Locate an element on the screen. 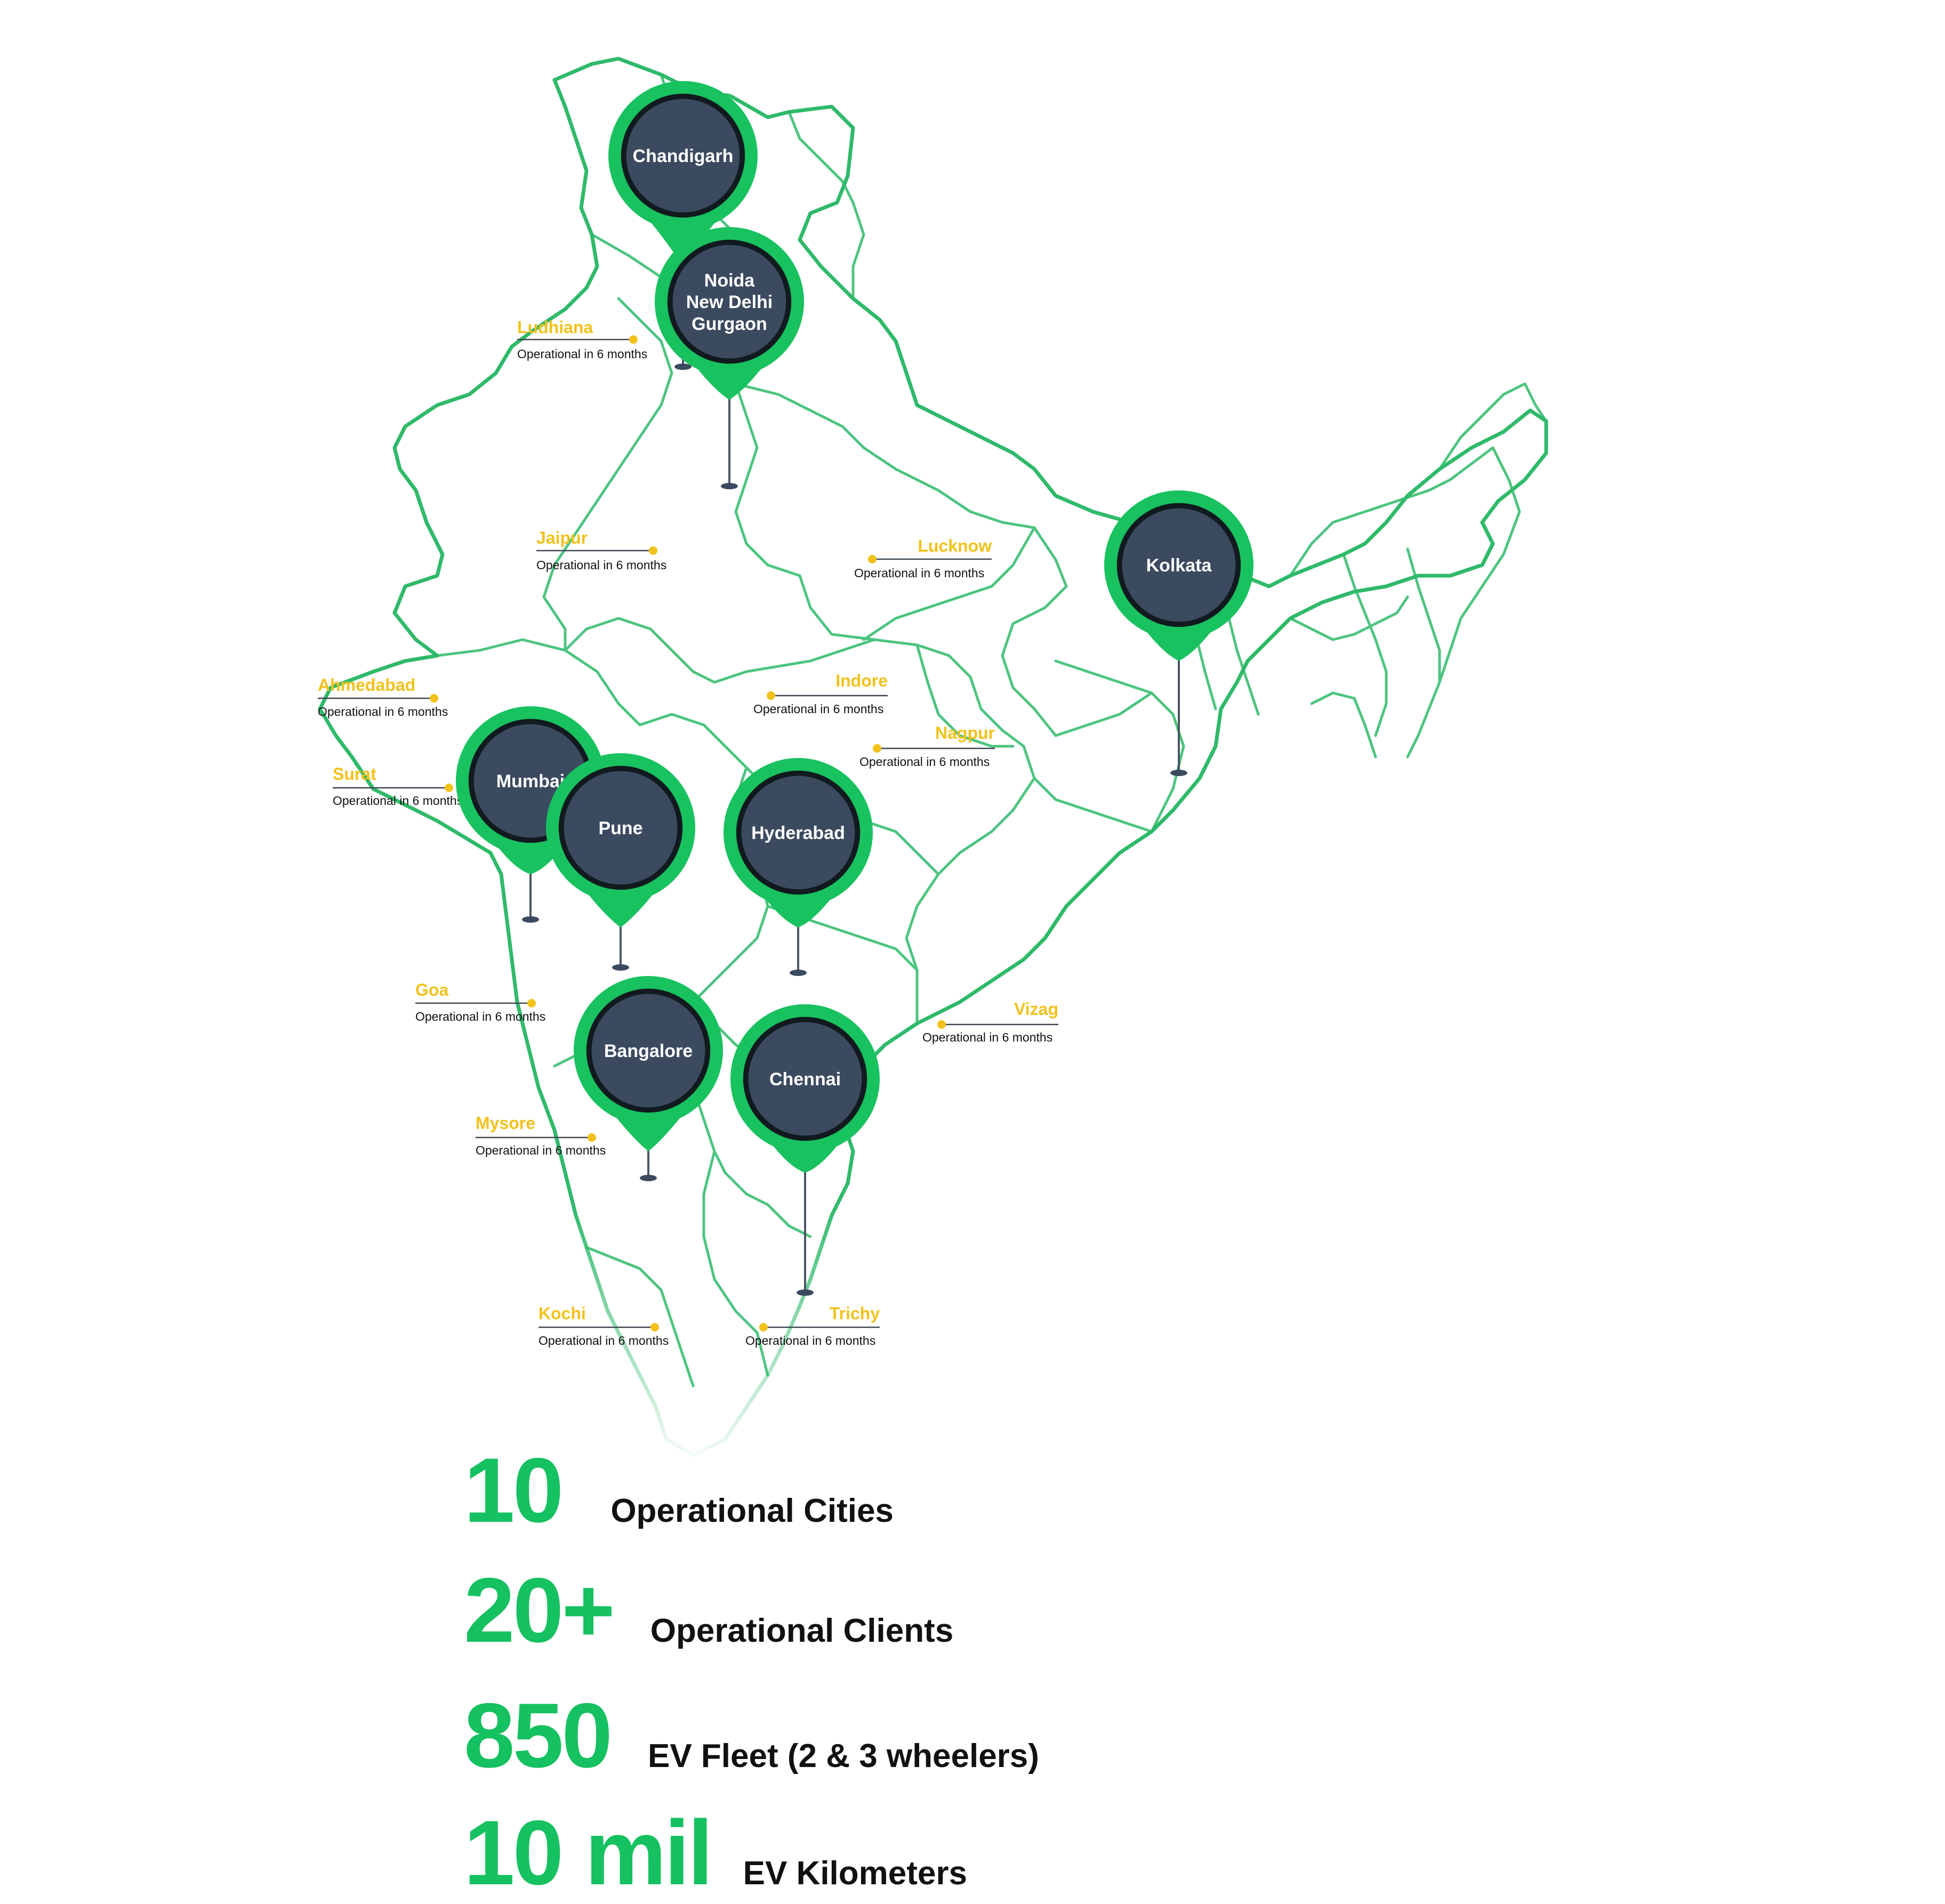 Image resolution: width=1945 pixels, height=1904 pixels. stat-fleet: 850 EV Fleet (2 & 3 wheelers) is located at coordinates (752, 1736).